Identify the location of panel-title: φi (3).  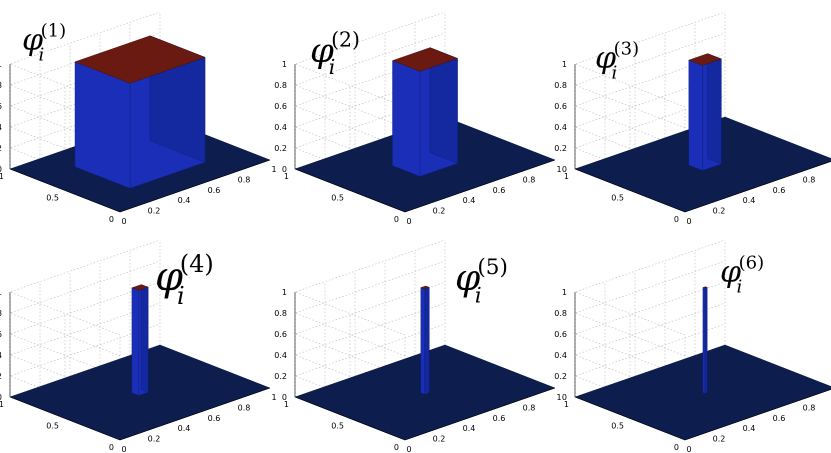
(617, 61).